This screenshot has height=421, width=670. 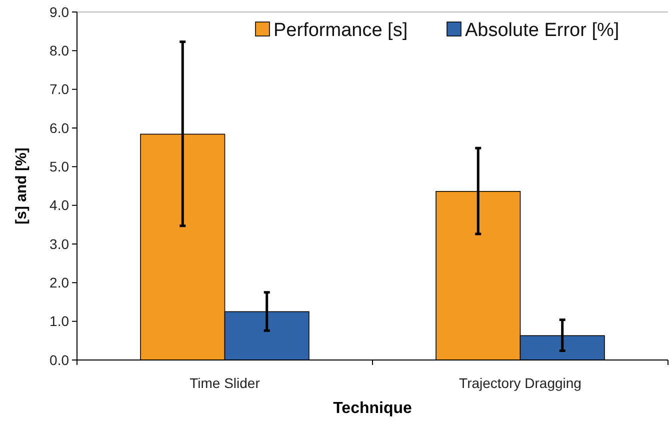 I want to click on y-tick-label: 7.0, so click(x=60, y=89).